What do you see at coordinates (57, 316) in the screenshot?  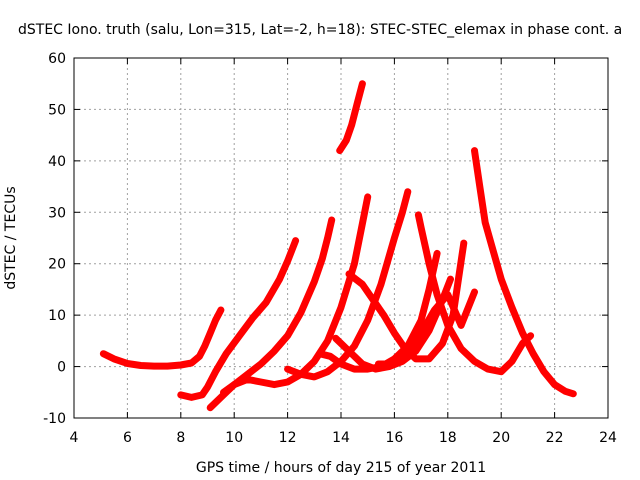 I see `y-tick-label: 10` at bounding box center [57, 316].